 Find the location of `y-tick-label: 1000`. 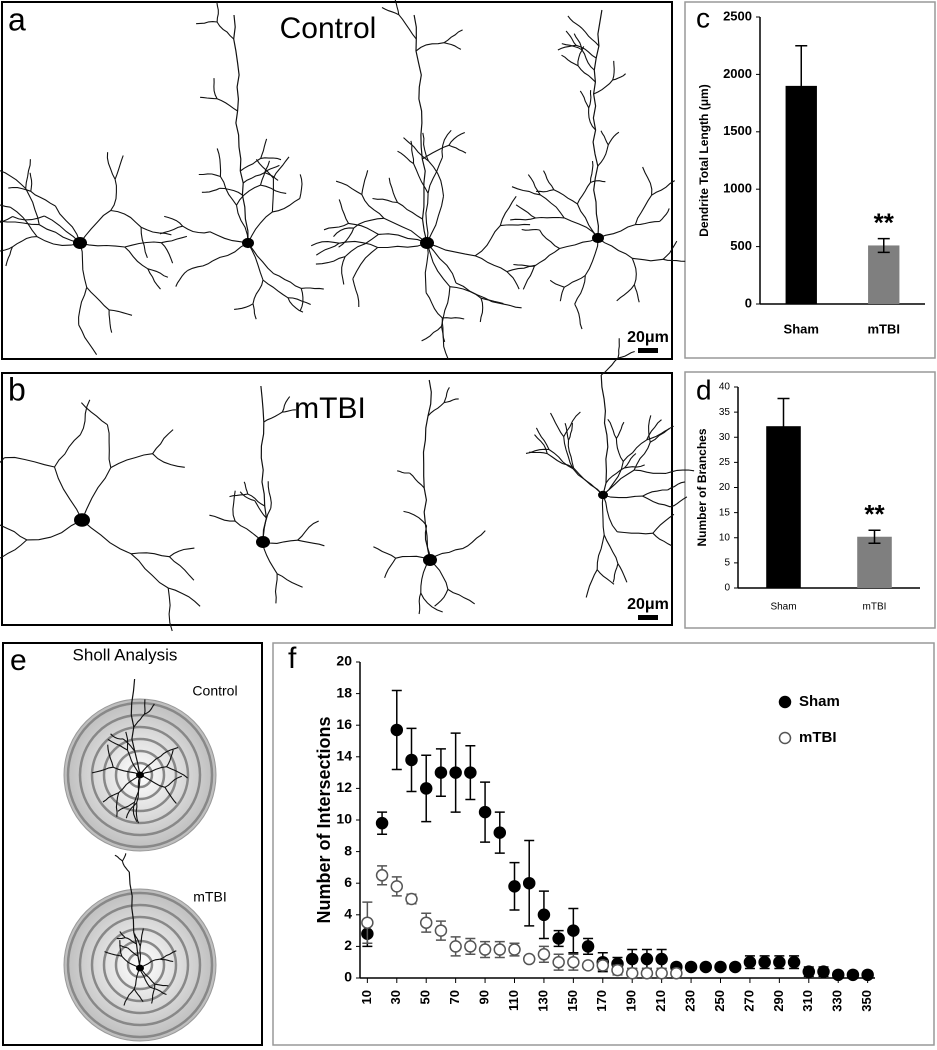

y-tick-label: 1000 is located at coordinates (737, 188).